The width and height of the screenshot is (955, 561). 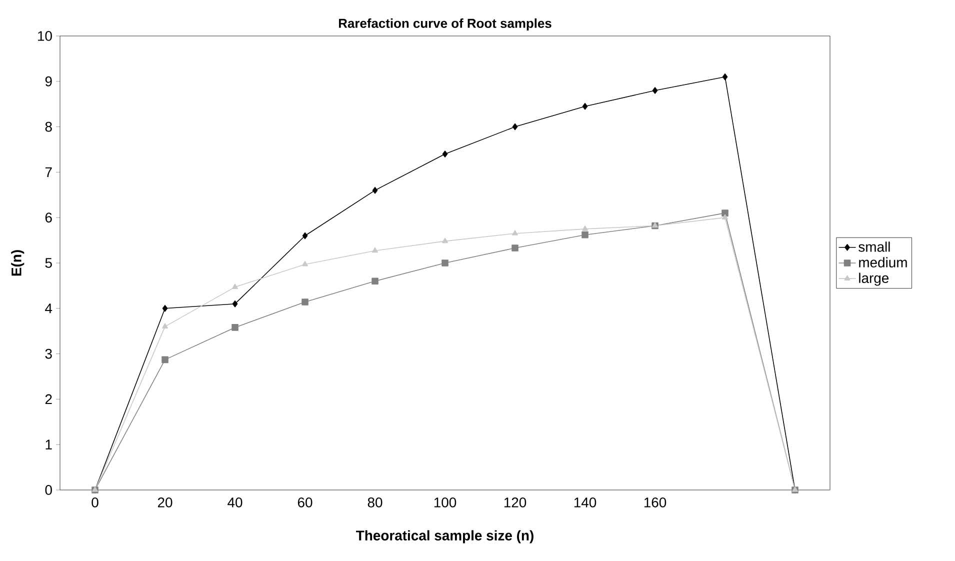 I want to click on x-tick-label: 40, so click(x=235, y=502).